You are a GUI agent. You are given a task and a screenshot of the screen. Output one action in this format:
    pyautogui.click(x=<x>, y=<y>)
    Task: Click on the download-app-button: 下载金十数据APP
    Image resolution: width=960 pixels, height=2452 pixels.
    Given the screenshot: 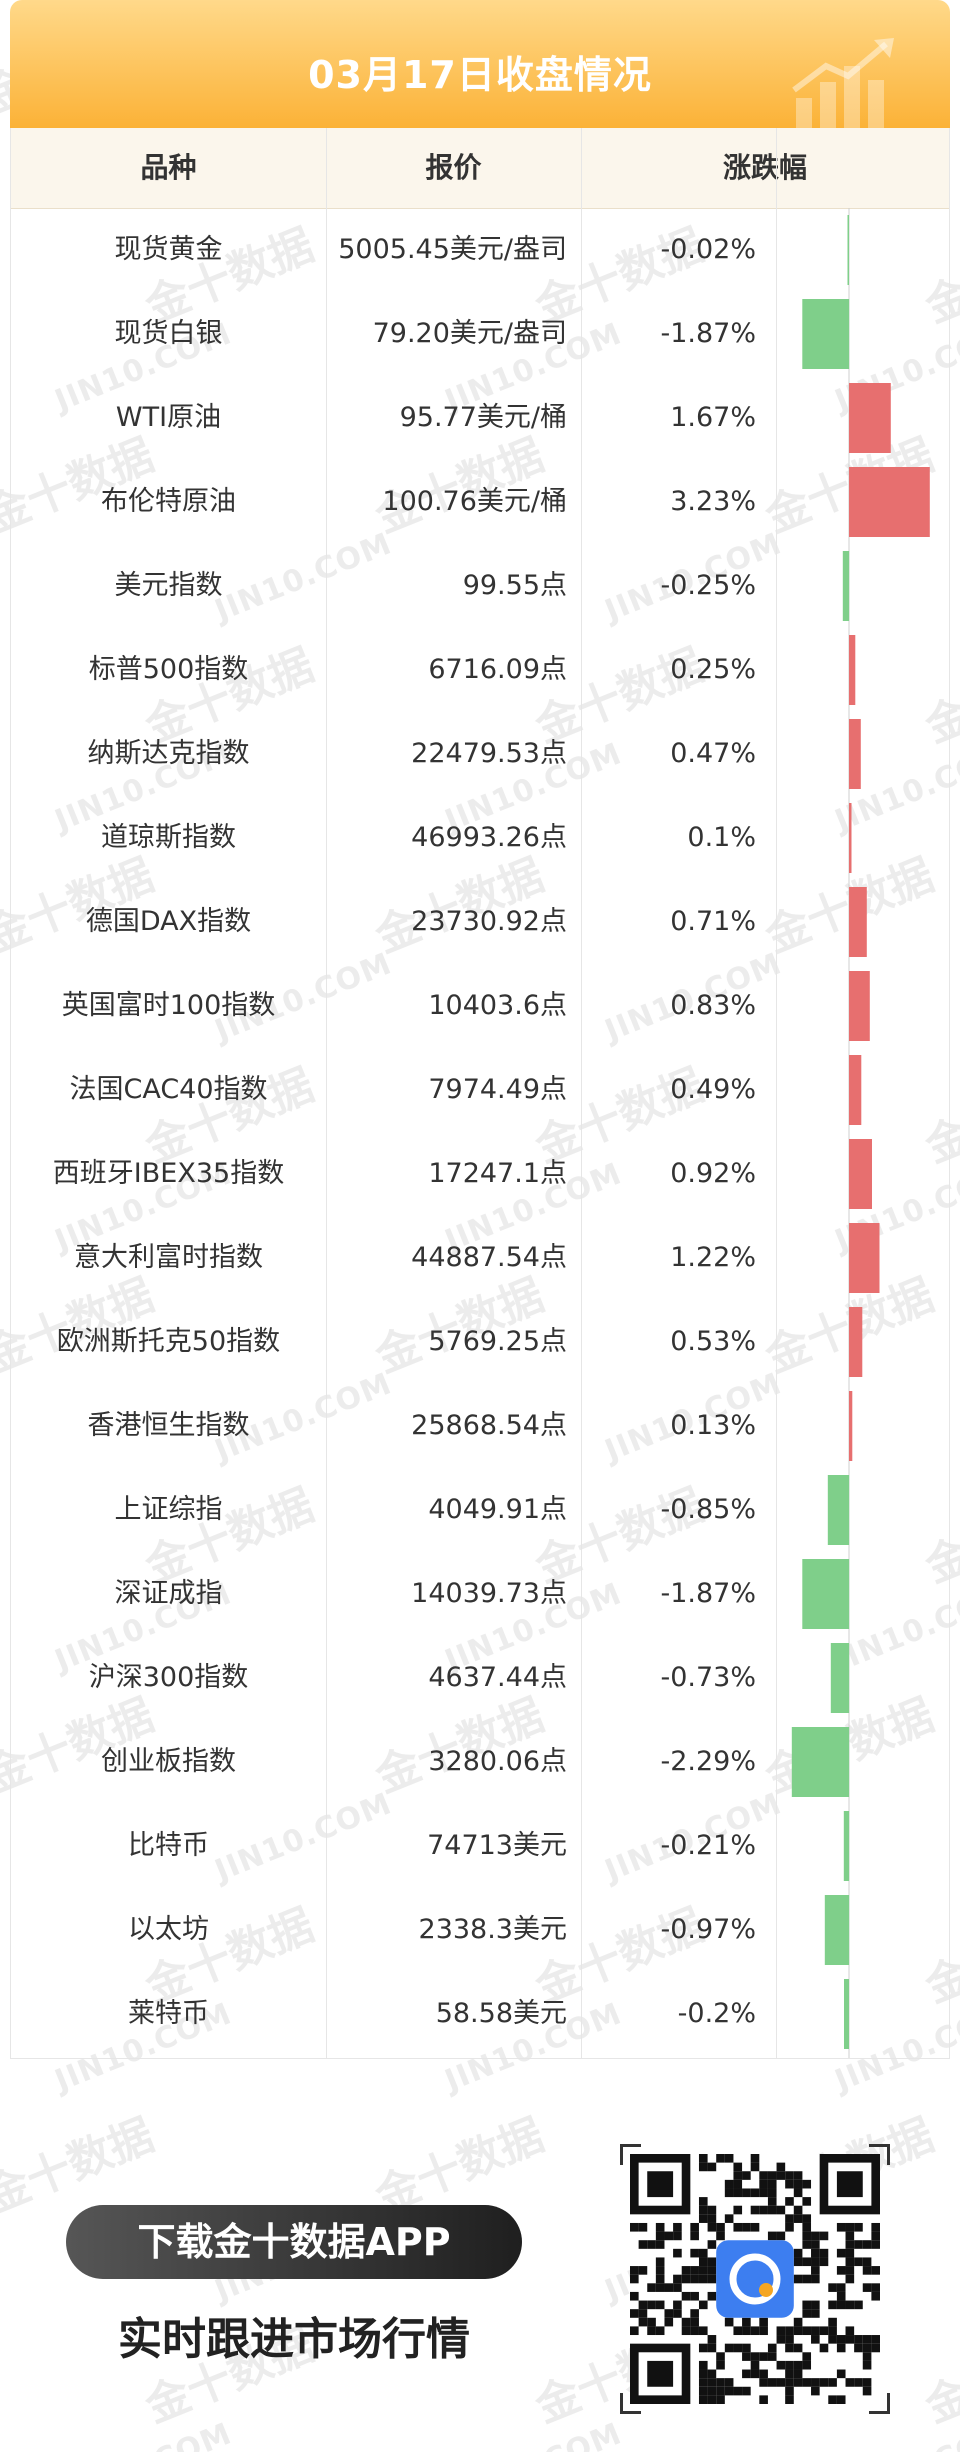 What is the action you would take?
    pyautogui.click(x=294, y=2242)
    